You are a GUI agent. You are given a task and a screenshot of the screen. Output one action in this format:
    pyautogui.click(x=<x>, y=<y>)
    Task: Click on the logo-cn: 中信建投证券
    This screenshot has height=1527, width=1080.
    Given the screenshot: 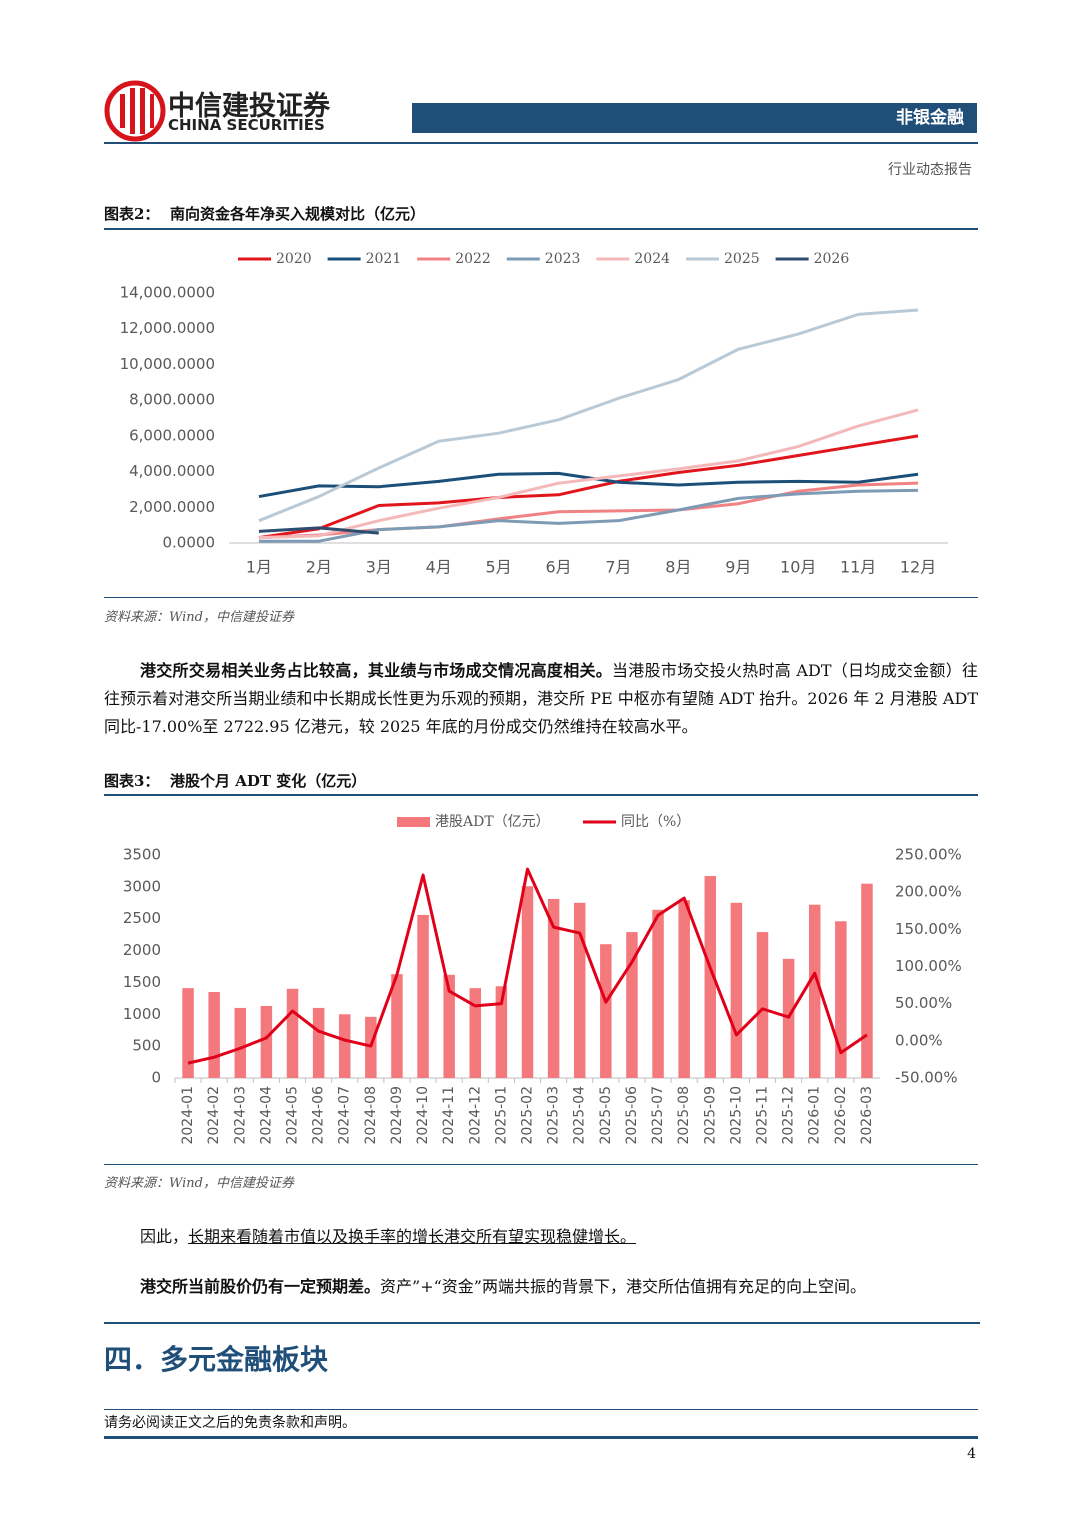 What is the action you would take?
    pyautogui.click(x=249, y=106)
    